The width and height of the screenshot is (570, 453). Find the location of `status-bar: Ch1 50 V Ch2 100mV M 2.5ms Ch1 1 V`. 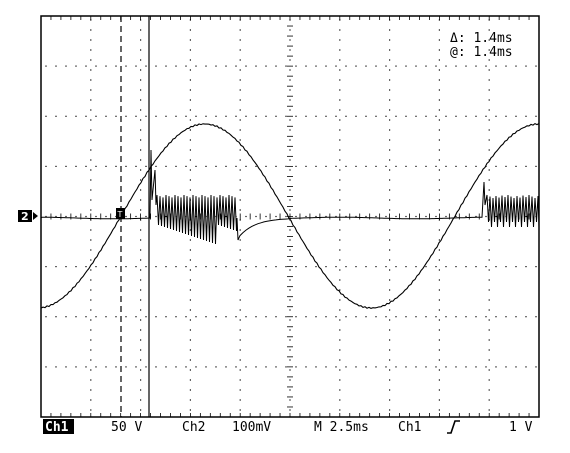

status-bar: Ch1 50 V Ch2 100mV M 2.5ms Ch1 1 V is located at coordinates (288, 427).